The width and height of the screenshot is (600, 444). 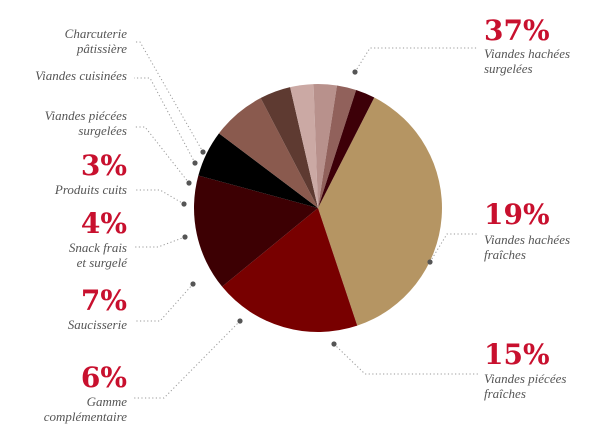 I want to click on slice-viandes-hachees-fraiches, so click(x=290, y=270).